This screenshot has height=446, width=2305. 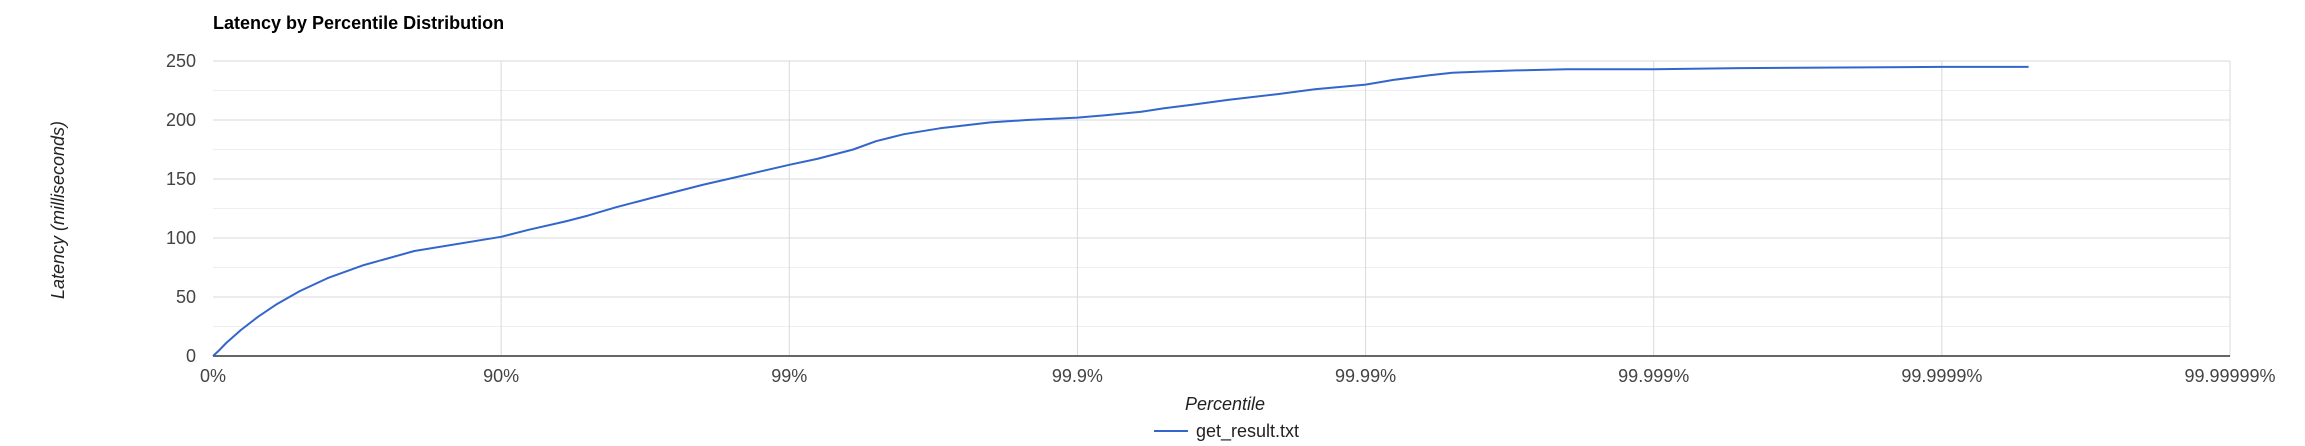 I want to click on x-tick-label: 0%, so click(x=213, y=376).